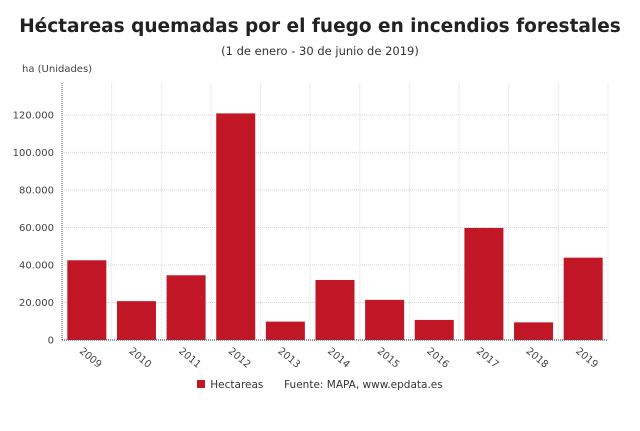 The height and width of the screenshot is (431, 640). What do you see at coordinates (385, 319) in the screenshot?
I see `bar-2015` at bounding box center [385, 319].